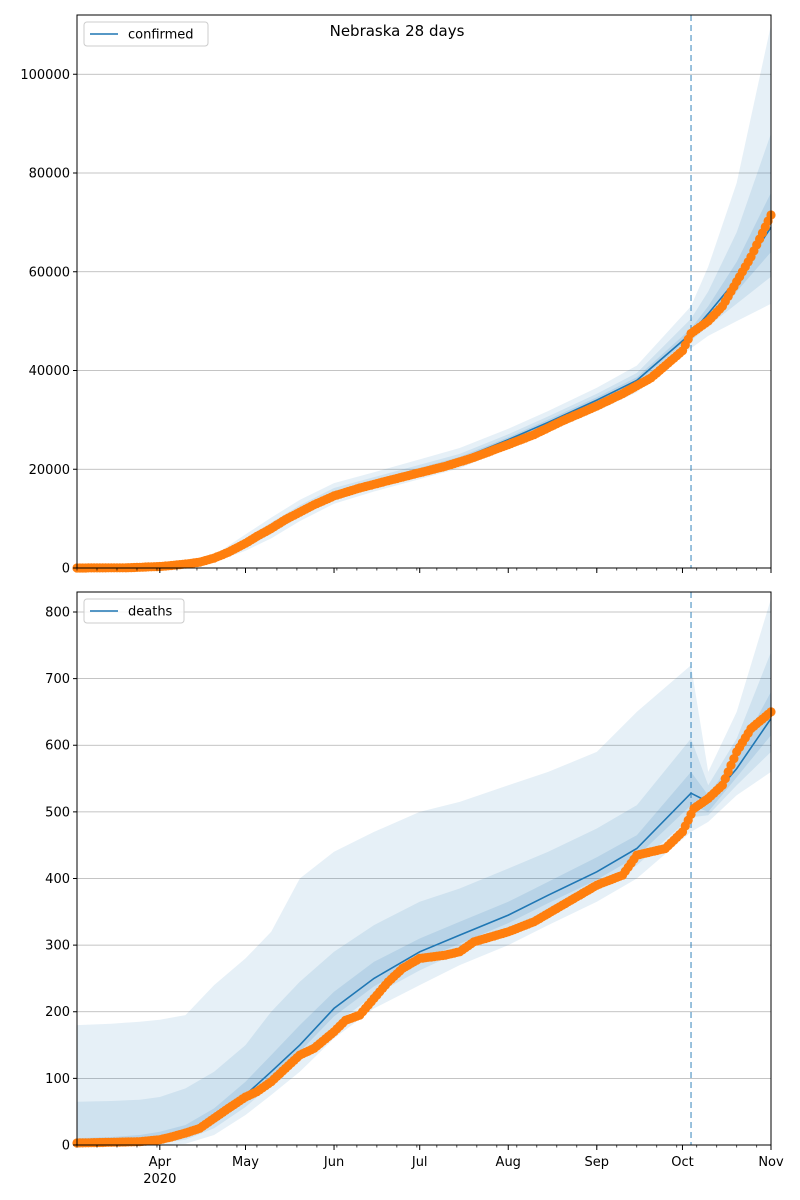 This screenshot has height=1200, width=800. Describe the element at coordinates (159, 1179) in the screenshot. I see `year-label: 2020` at that location.